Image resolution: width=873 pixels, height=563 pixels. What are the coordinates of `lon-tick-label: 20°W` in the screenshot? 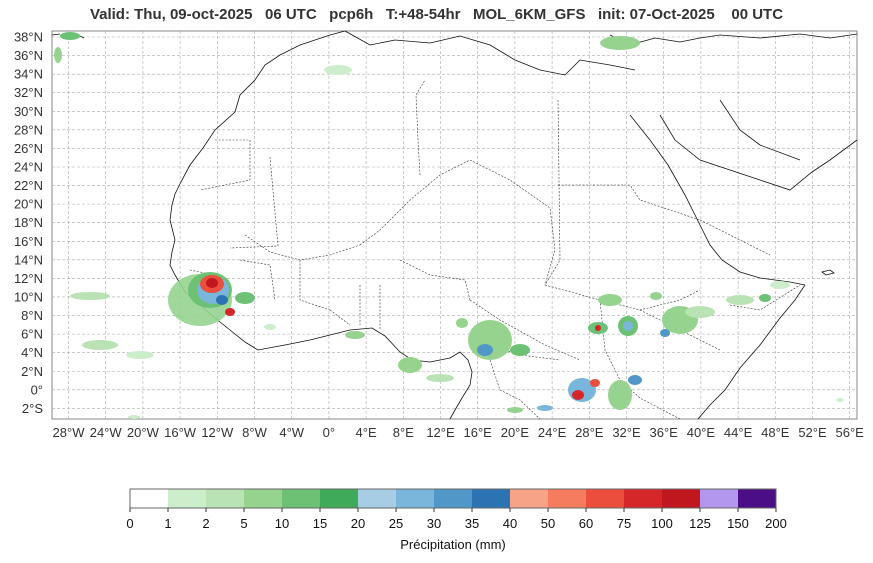 It's located at (143, 432).